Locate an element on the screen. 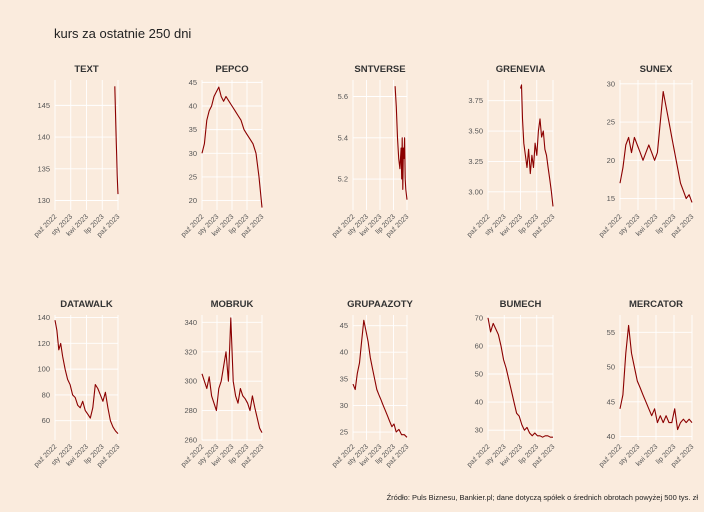 This screenshot has width=704, height=512. y-tick-label: 15 is located at coordinates (611, 198).